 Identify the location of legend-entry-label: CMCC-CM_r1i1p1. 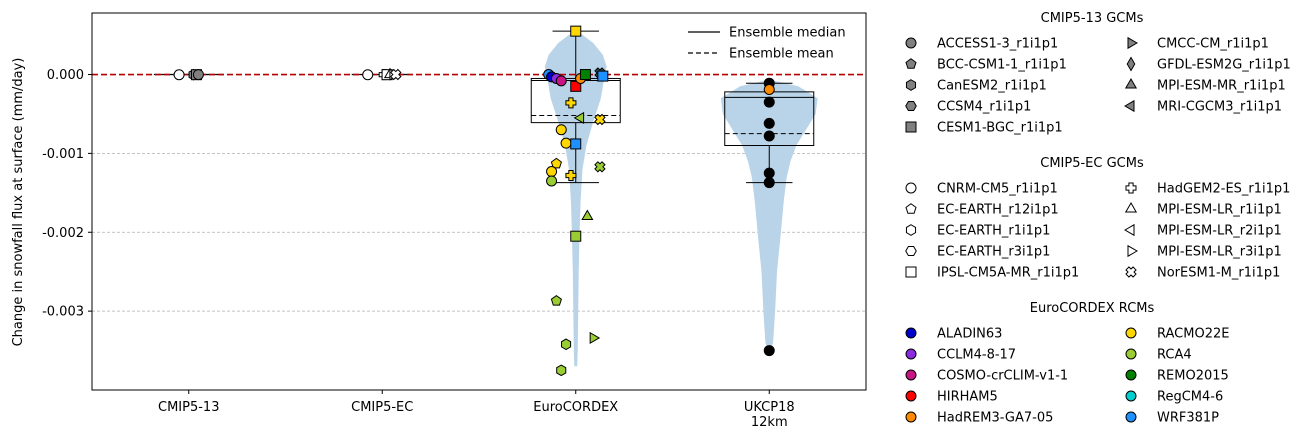
(1213, 44).